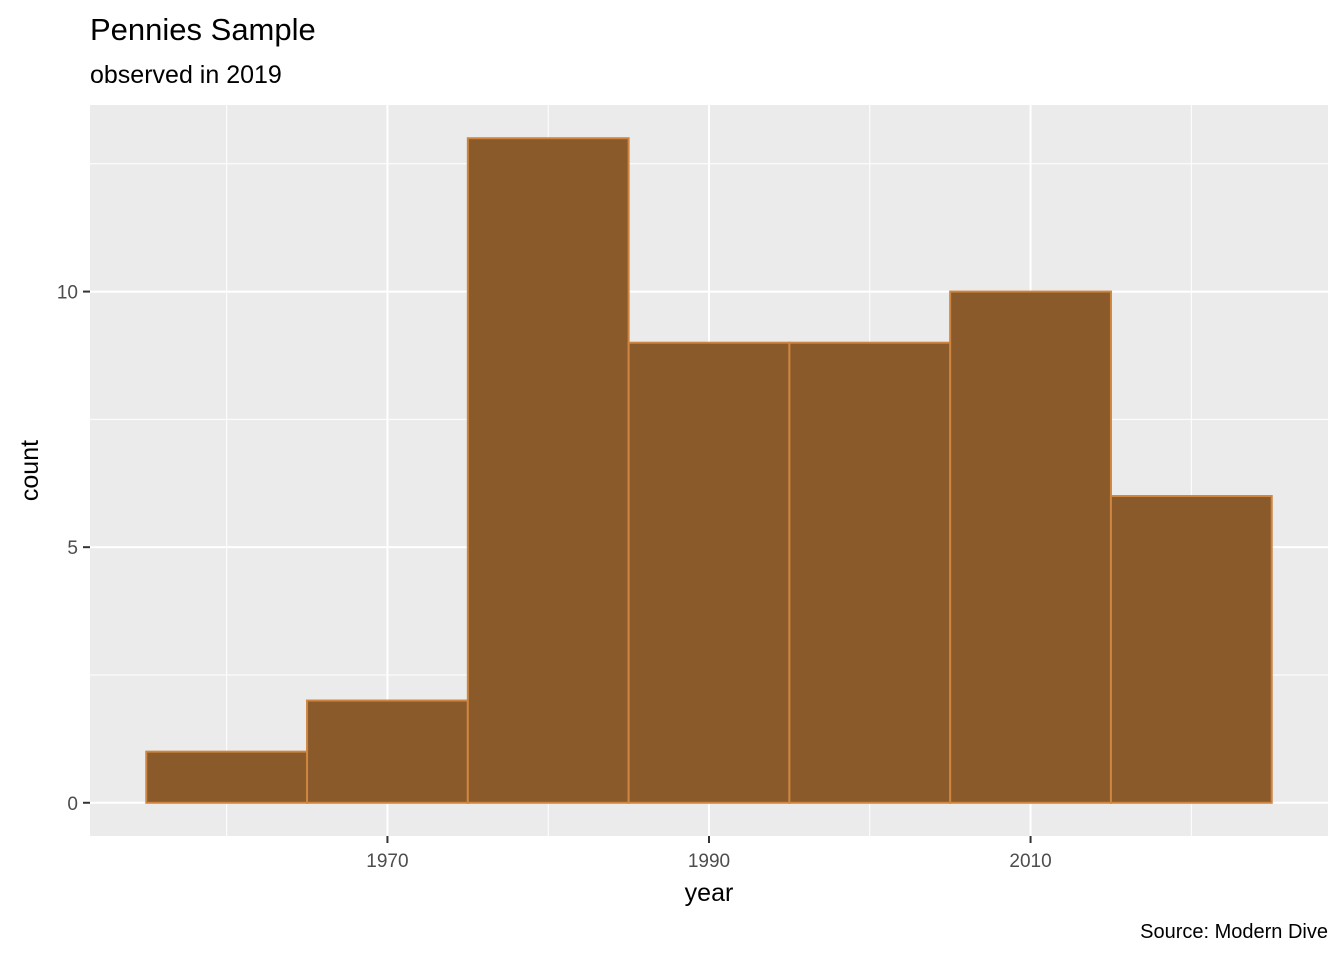 This screenshot has height=960, width=1344. Describe the element at coordinates (72, 548) in the screenshot. I see `y-tick-label: 5` at that location.